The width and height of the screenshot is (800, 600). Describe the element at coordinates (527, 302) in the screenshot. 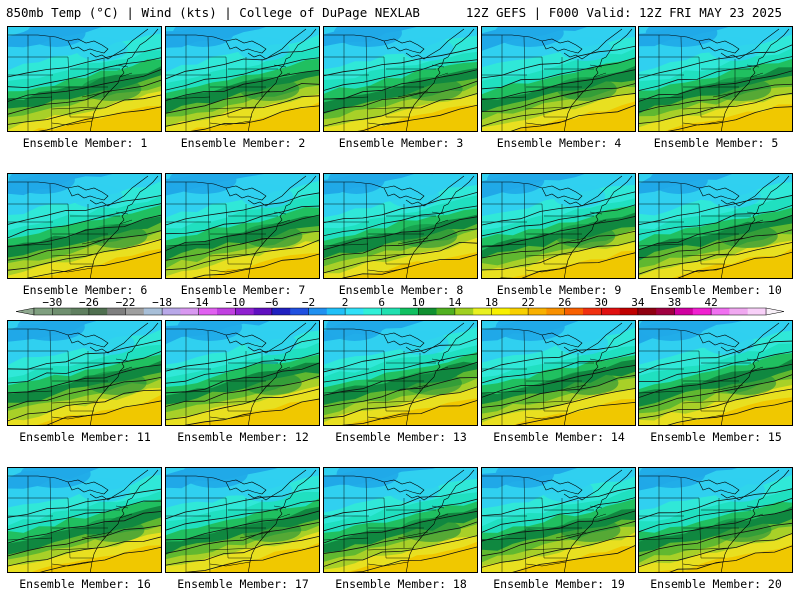

I see `colorbar-tick-label: 22` at that location.